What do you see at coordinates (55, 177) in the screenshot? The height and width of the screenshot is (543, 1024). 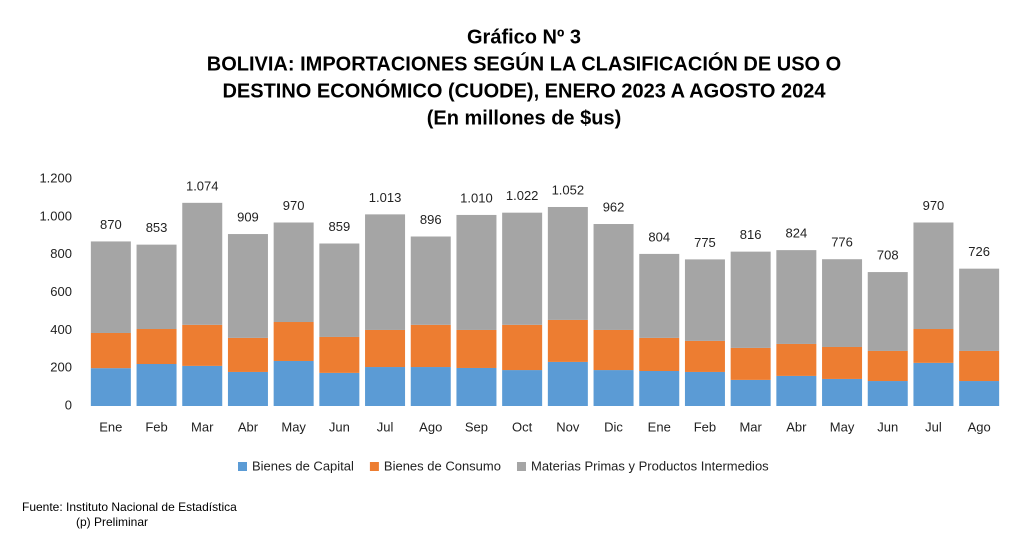 I see `y-tick-label: 1.200` at bounding box center [55, 177].